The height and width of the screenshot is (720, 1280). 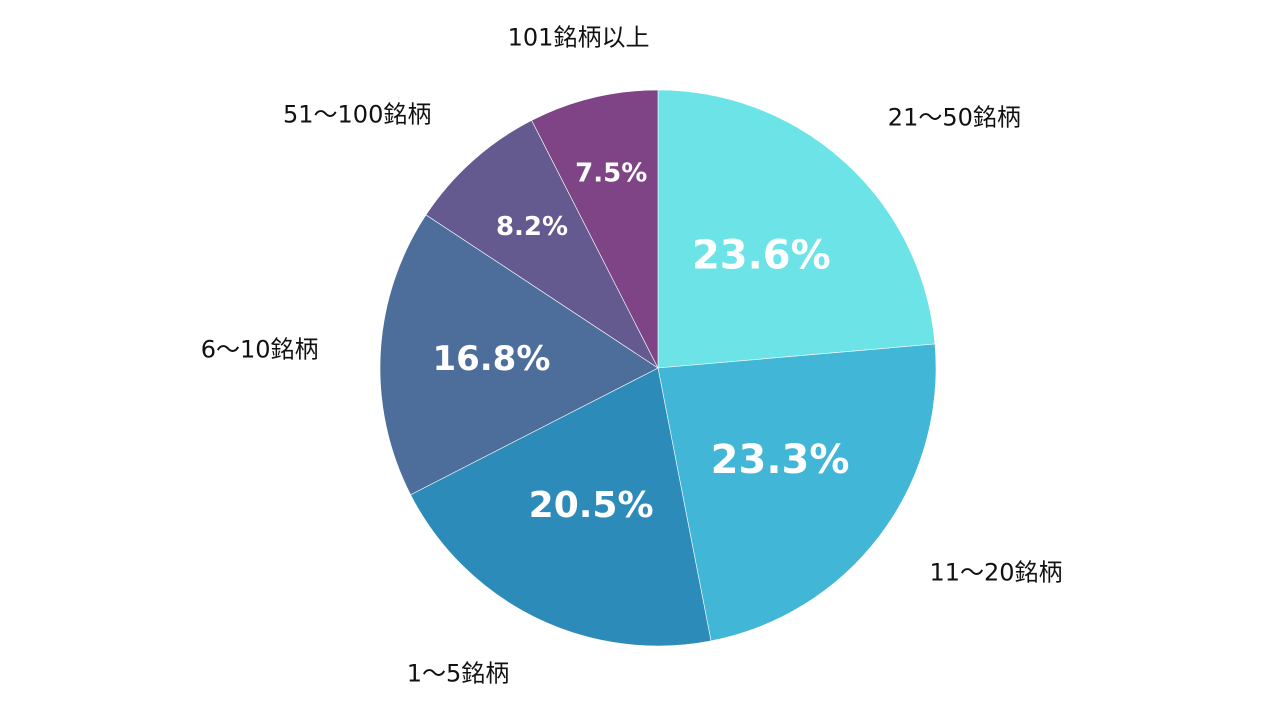 What do you see at coordinates (579, 37) in the screenshot?
I see `slice-category-label: 101銘柄以上` at bounding box center [579, 37].